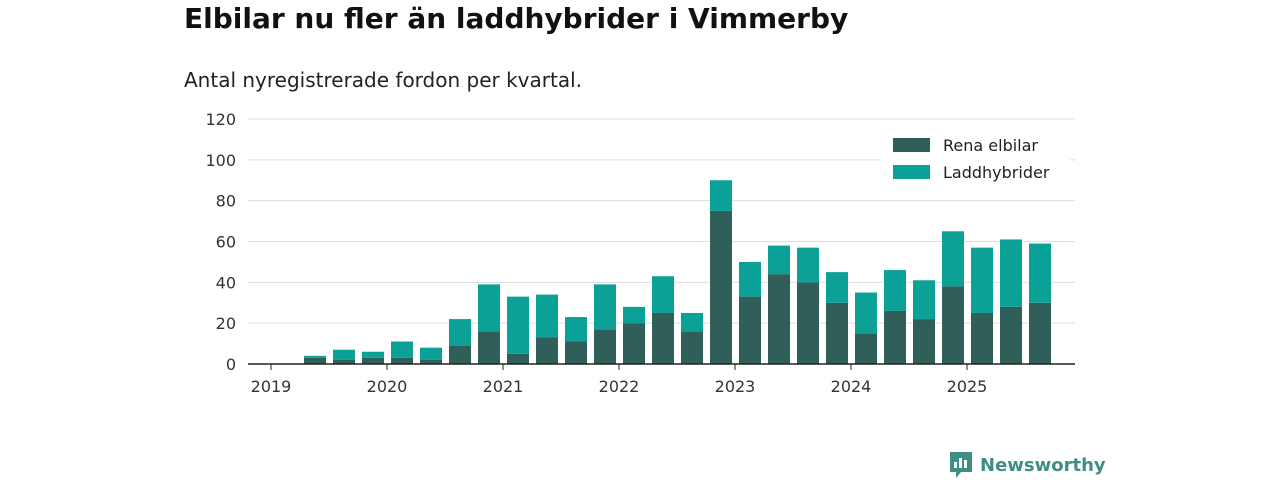 This screenshot has width=1280, height=480. Describe the element at coordinates (1043, 465) in the screenshot. I see `brand-name: Newsworthy` at that location.